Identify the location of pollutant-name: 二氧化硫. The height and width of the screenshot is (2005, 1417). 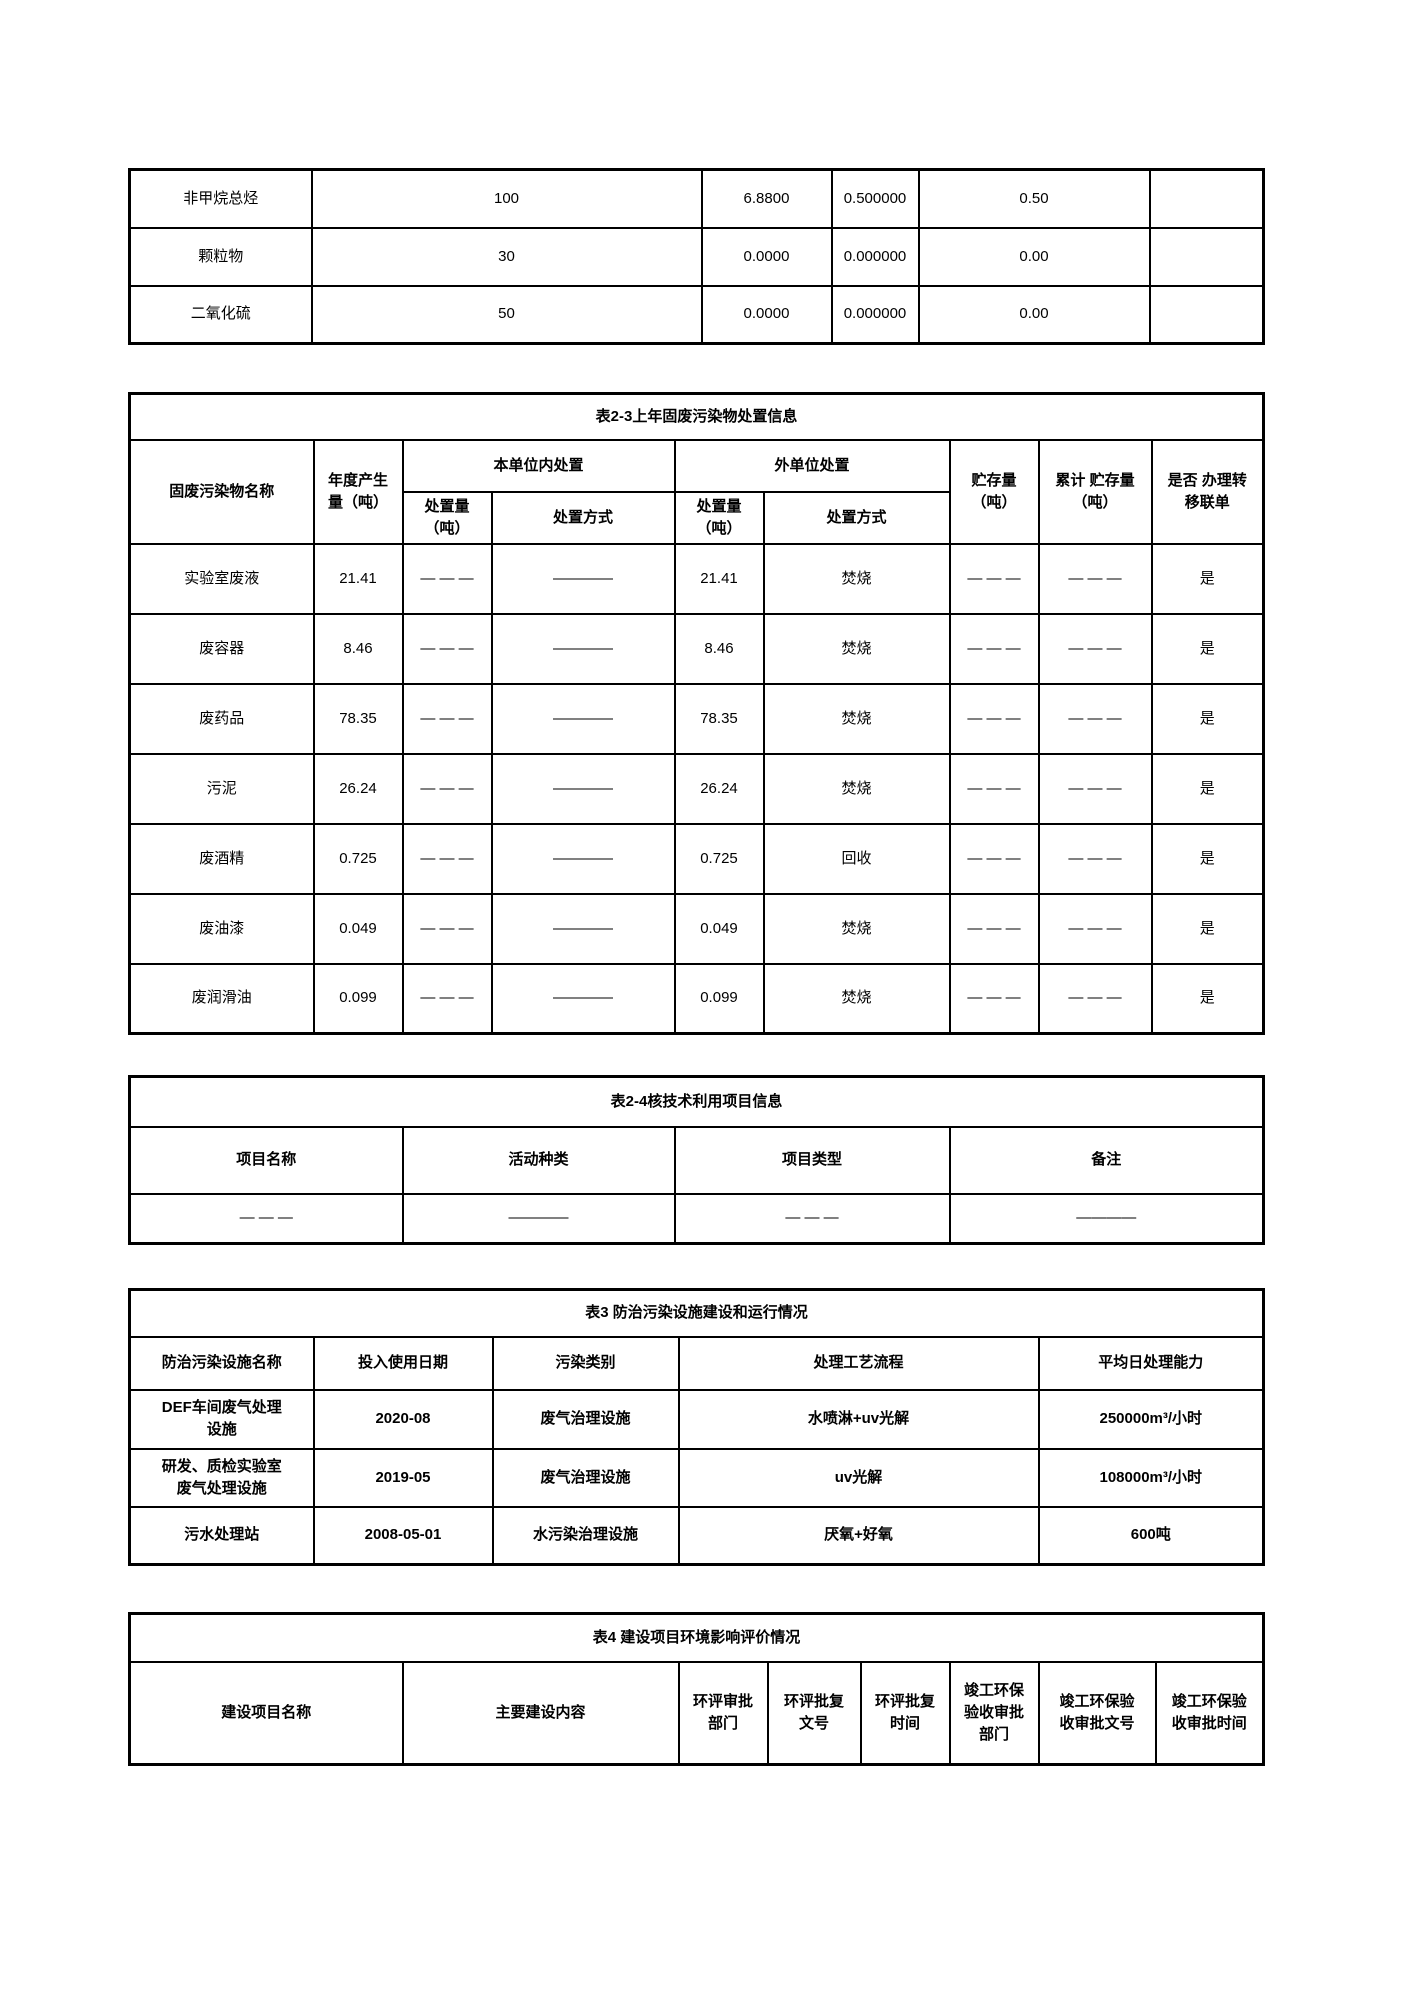
(220, 314).